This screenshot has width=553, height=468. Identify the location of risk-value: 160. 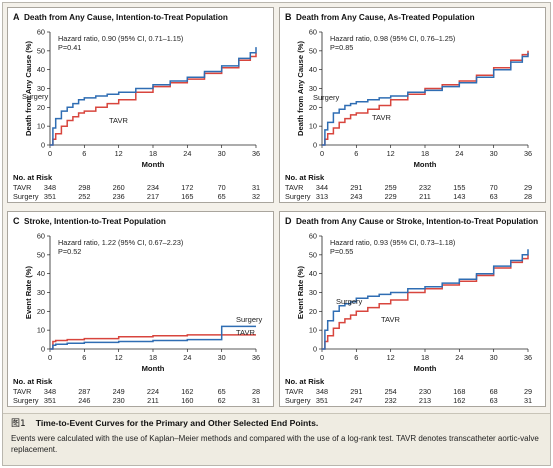
(187, 400).